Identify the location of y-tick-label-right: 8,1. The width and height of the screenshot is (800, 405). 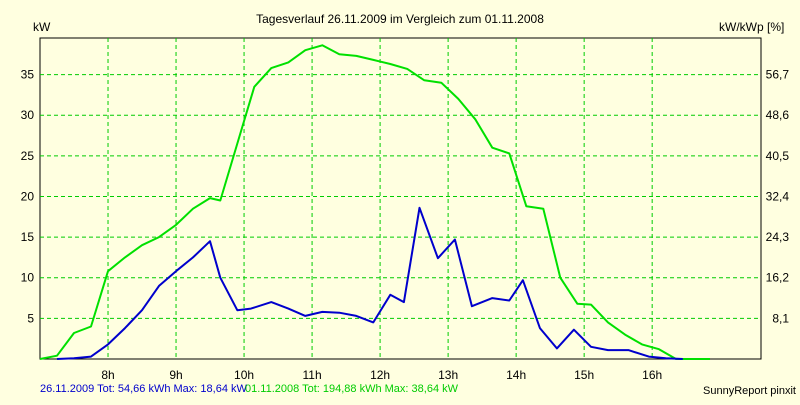
(780, 318).